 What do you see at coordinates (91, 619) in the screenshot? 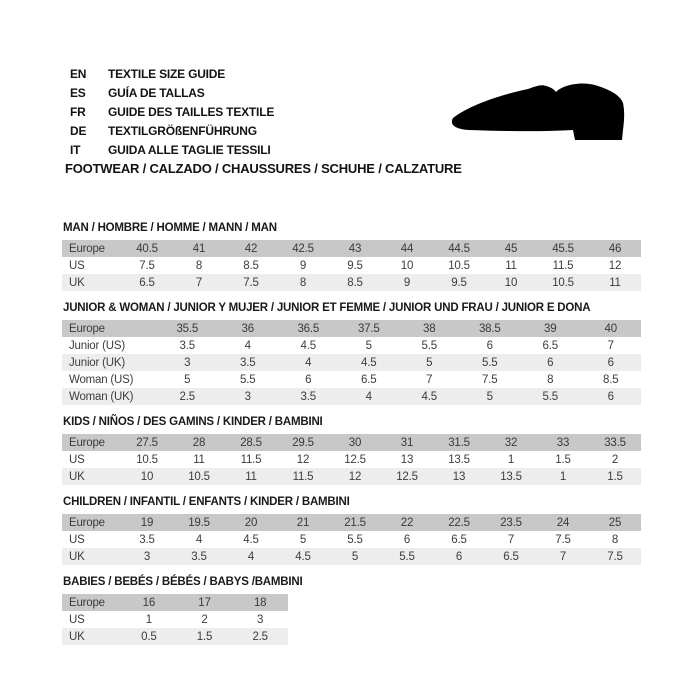
I see `row-label: US` at bounding box center [91, 619].